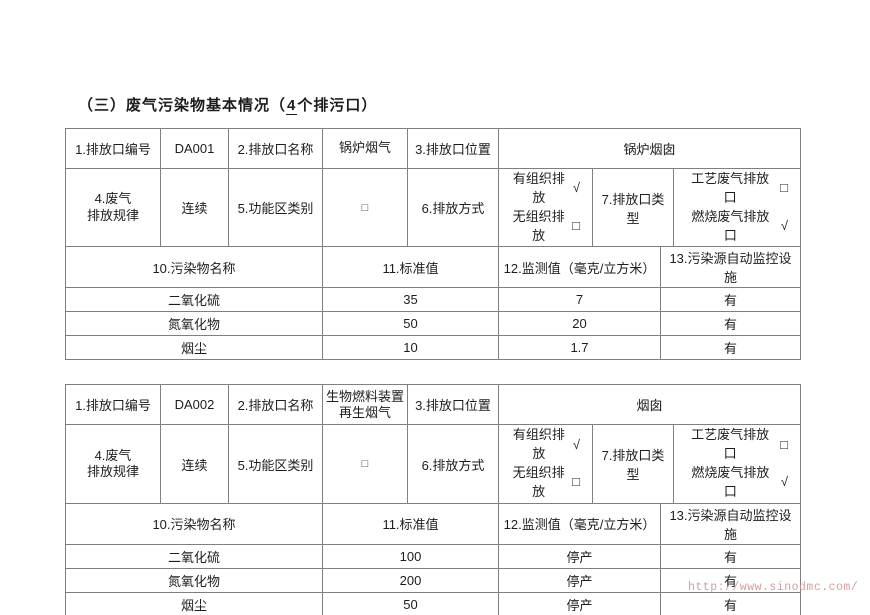 The height and width of the screenshot is (615, 870). I want to click on value-outlet-no: DA002, so click(194, 405).